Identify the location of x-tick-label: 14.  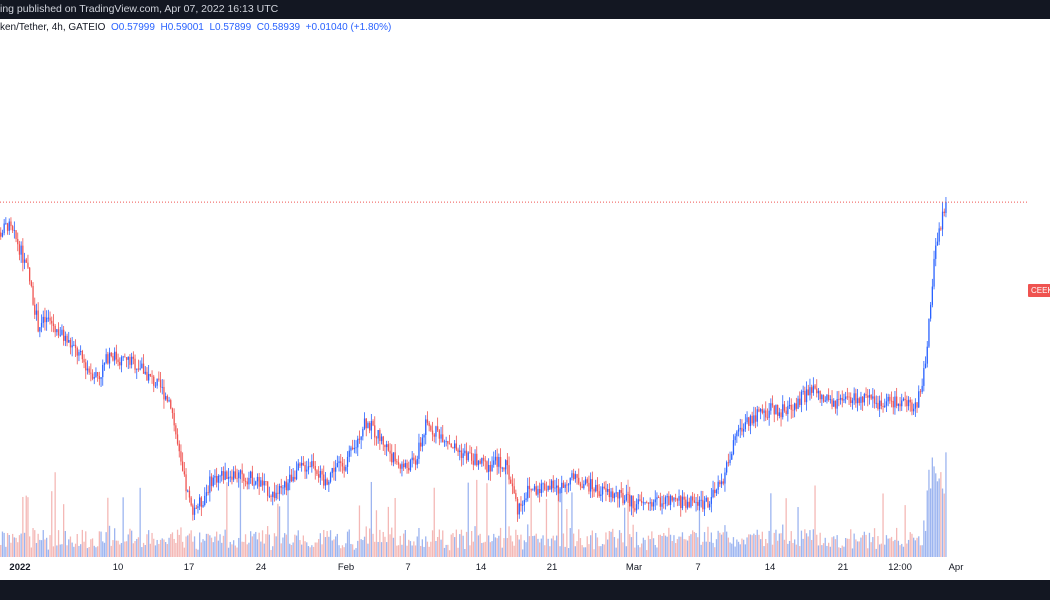
(770, 567).